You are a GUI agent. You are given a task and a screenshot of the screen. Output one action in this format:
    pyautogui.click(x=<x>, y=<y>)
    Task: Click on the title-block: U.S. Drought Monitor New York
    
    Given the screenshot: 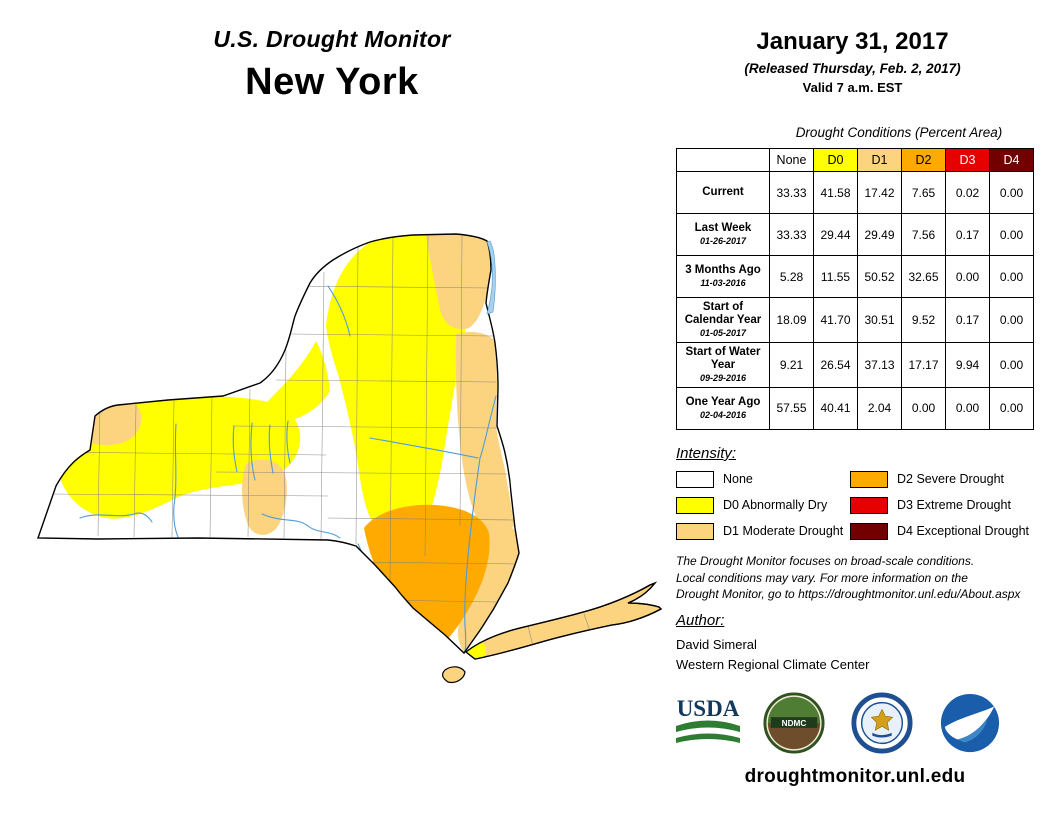 What is the action you would take?
    pyautogui.click(x=332, y=65)
    